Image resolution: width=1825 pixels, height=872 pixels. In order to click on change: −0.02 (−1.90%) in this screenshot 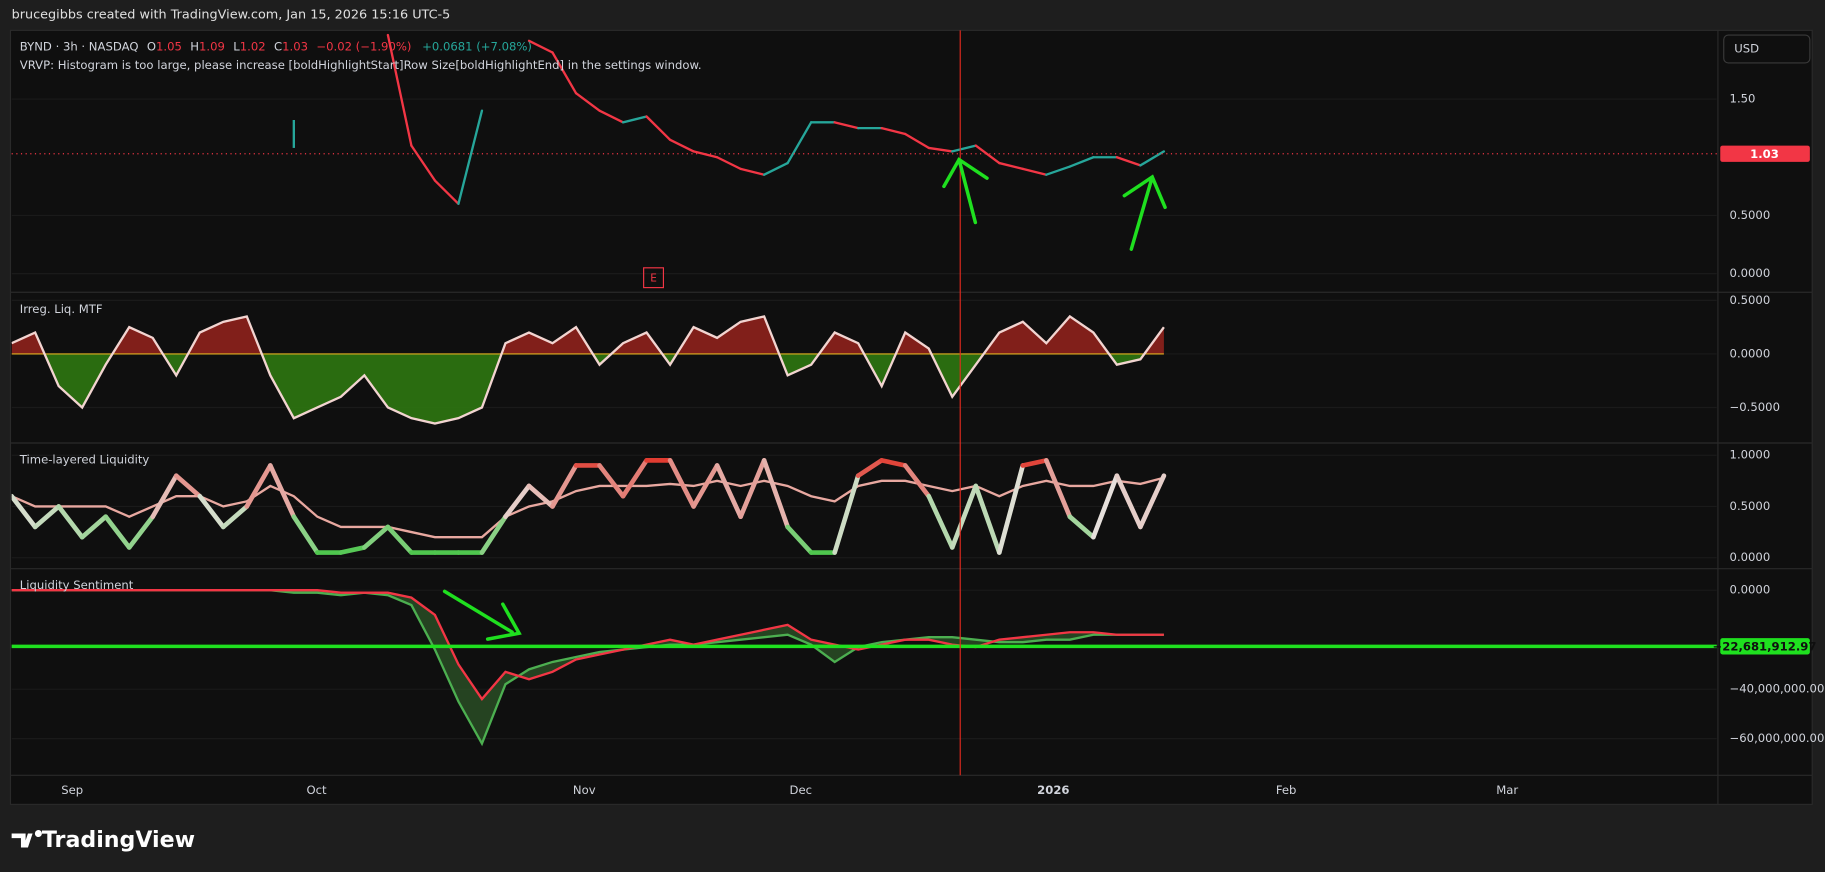, I will do `click(363, 46)`.